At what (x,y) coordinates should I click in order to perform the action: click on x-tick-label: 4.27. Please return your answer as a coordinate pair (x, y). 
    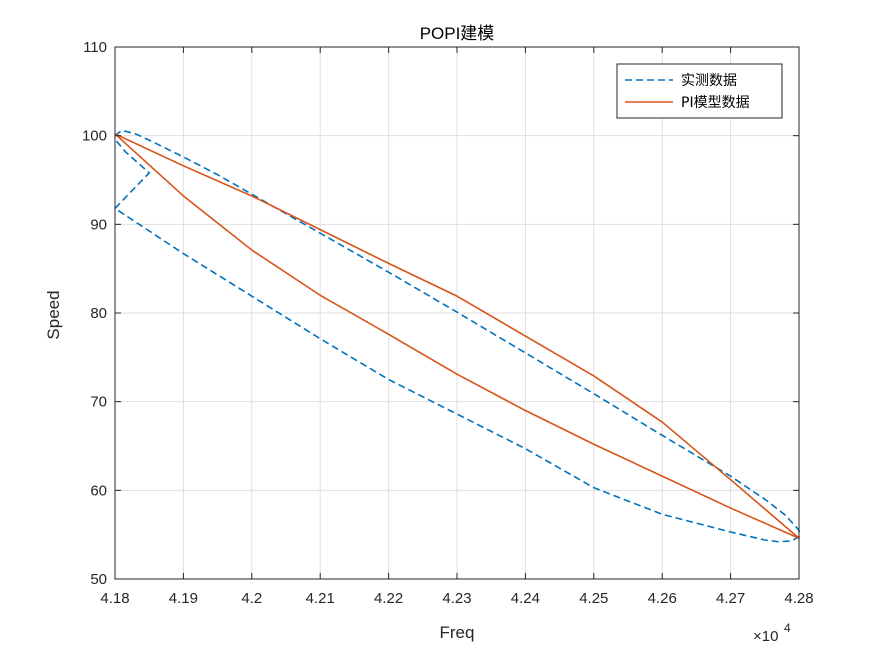
    Looking at the image, I should click on (730, 598).